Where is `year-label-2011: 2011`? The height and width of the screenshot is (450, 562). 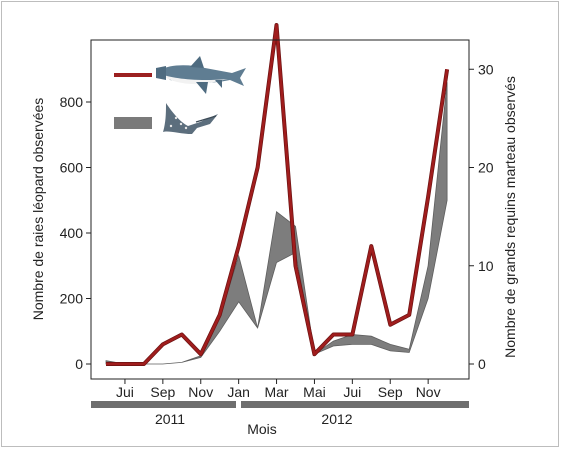
year-label-2011: 2011 is located at coordinates (170, 419).